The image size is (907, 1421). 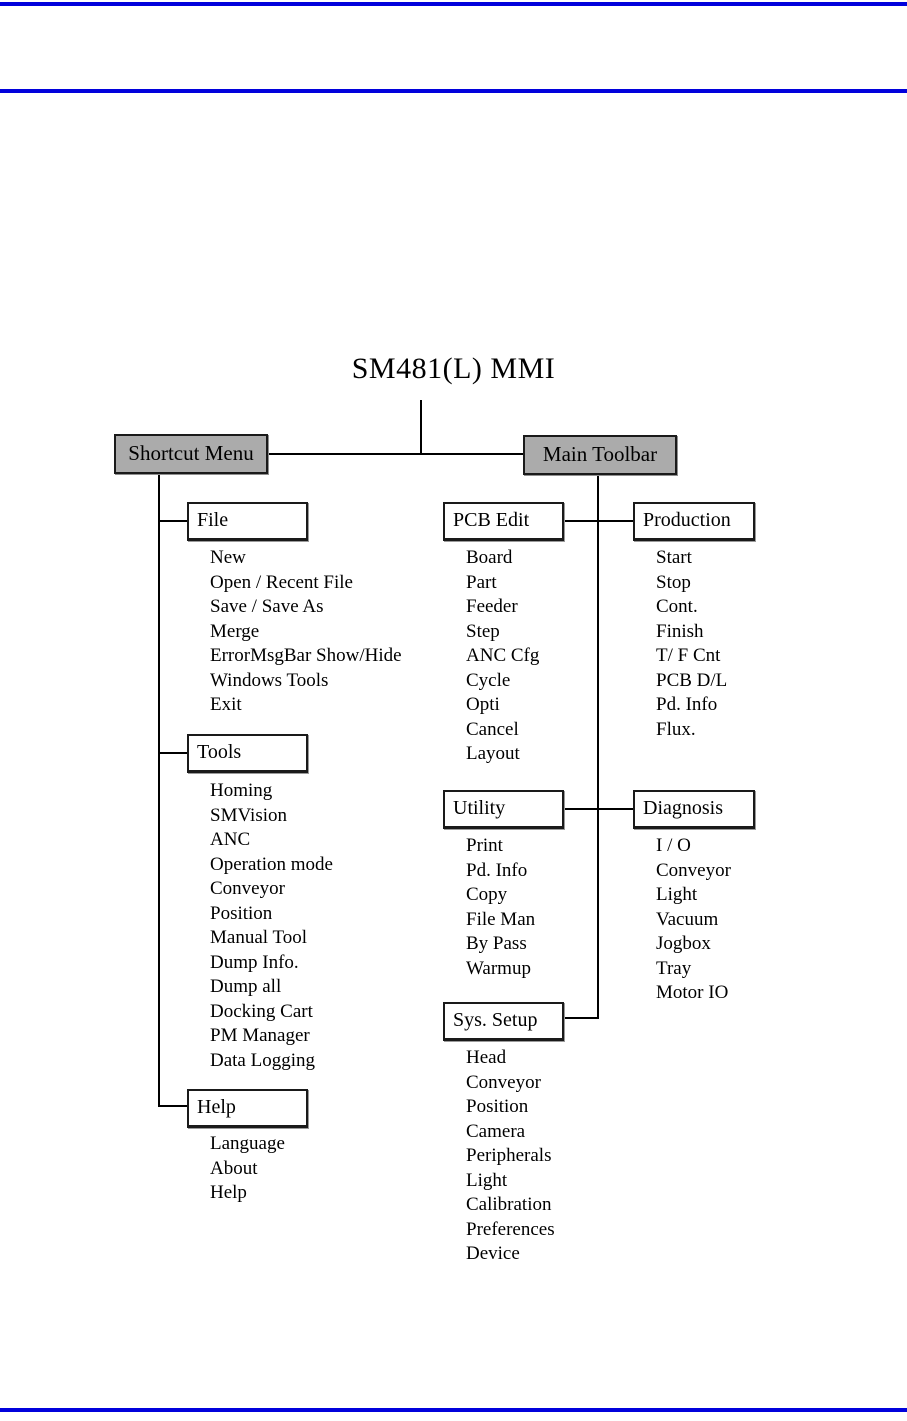 I want to click on menu-item: Layout, so click(x=493, y=753).